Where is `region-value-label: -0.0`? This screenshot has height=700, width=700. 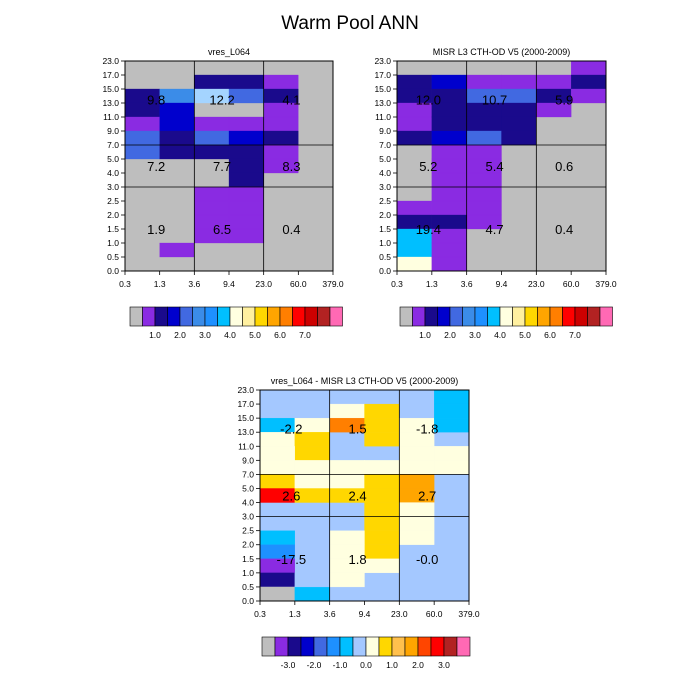
region-value-label: -0.0 is located at coordinates (427, 559).